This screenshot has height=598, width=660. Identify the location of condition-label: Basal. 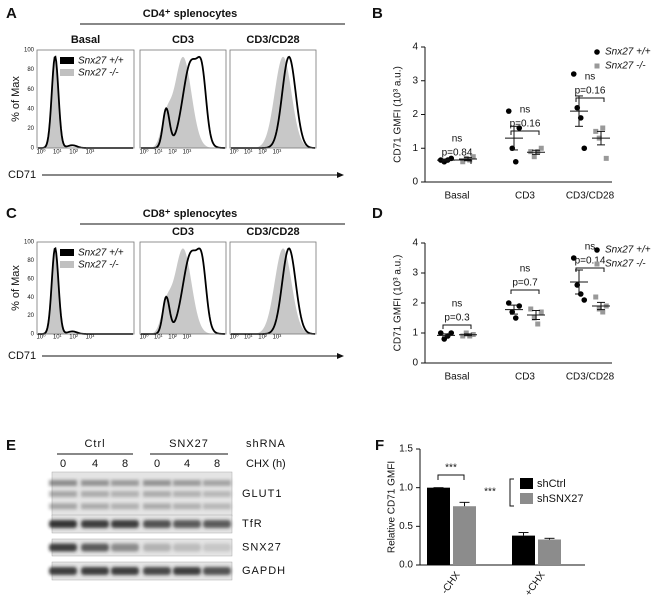
(85, 40).